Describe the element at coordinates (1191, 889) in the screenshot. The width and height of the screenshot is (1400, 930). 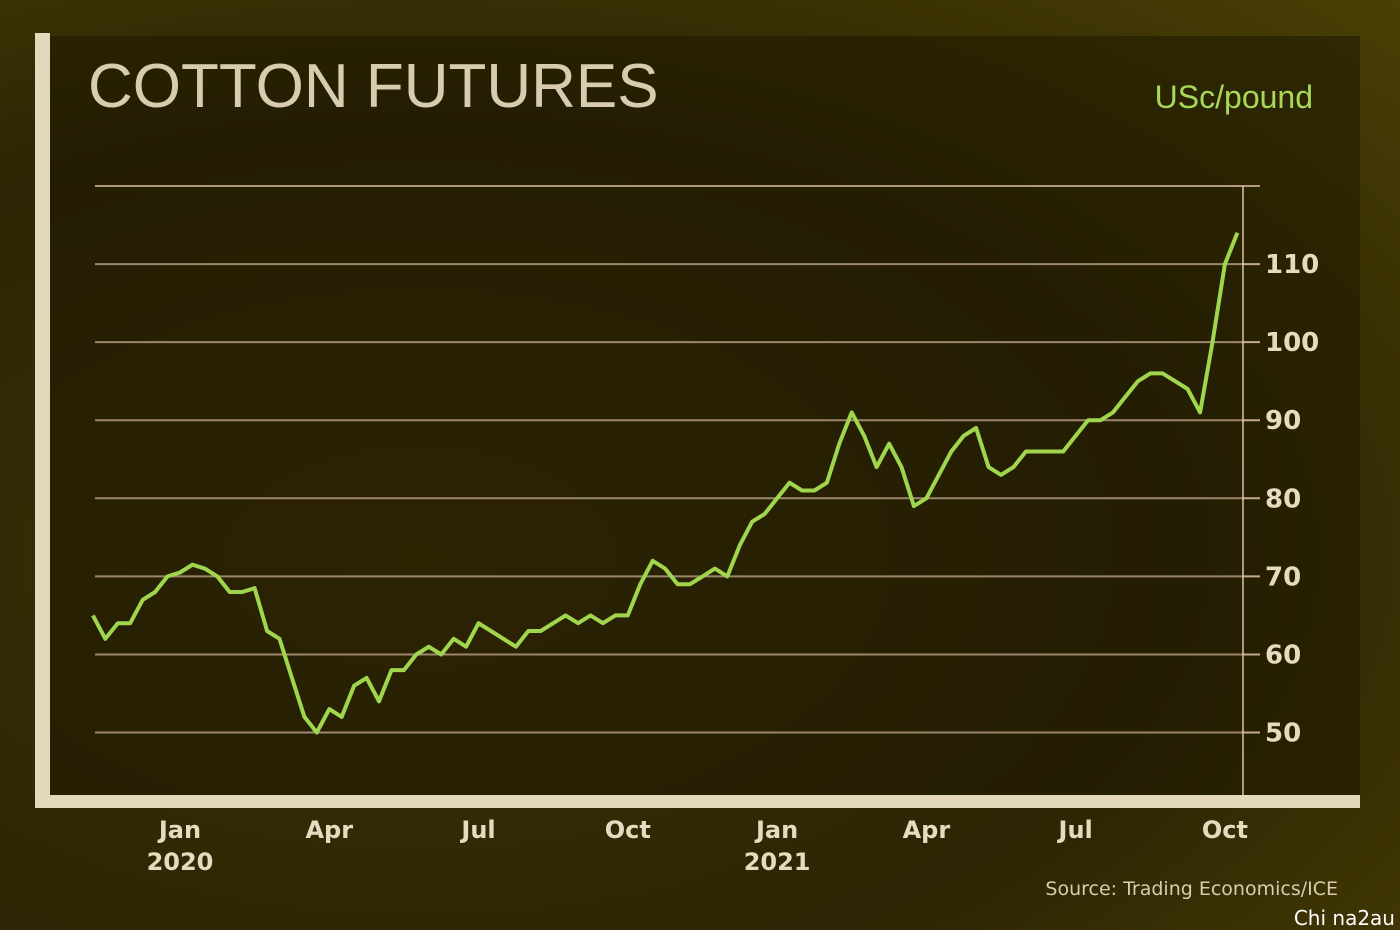
I see `source: Source: Trading Economics/ICE` at that location.